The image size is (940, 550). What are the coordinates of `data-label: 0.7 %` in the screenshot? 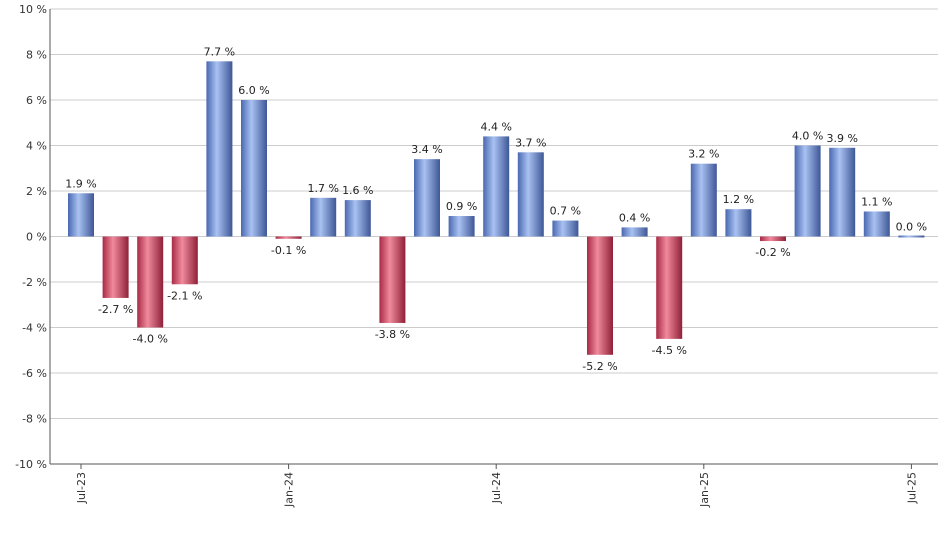 It's located at (565, 211).